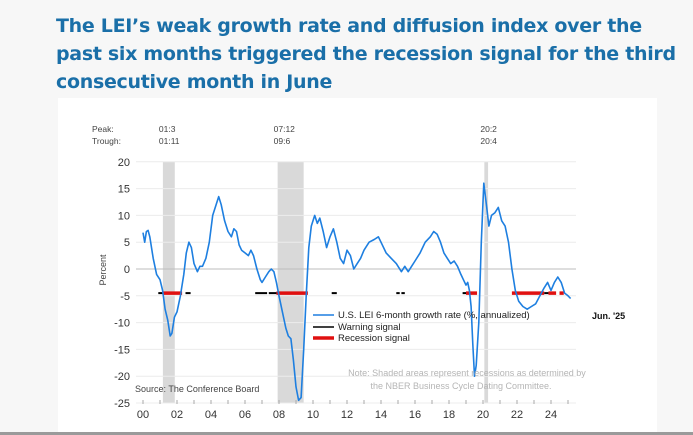  What do you see at coordinates (381, 415) in the screenshot?
I see `x-tick-label: 14` at bounding box center [381, 415].